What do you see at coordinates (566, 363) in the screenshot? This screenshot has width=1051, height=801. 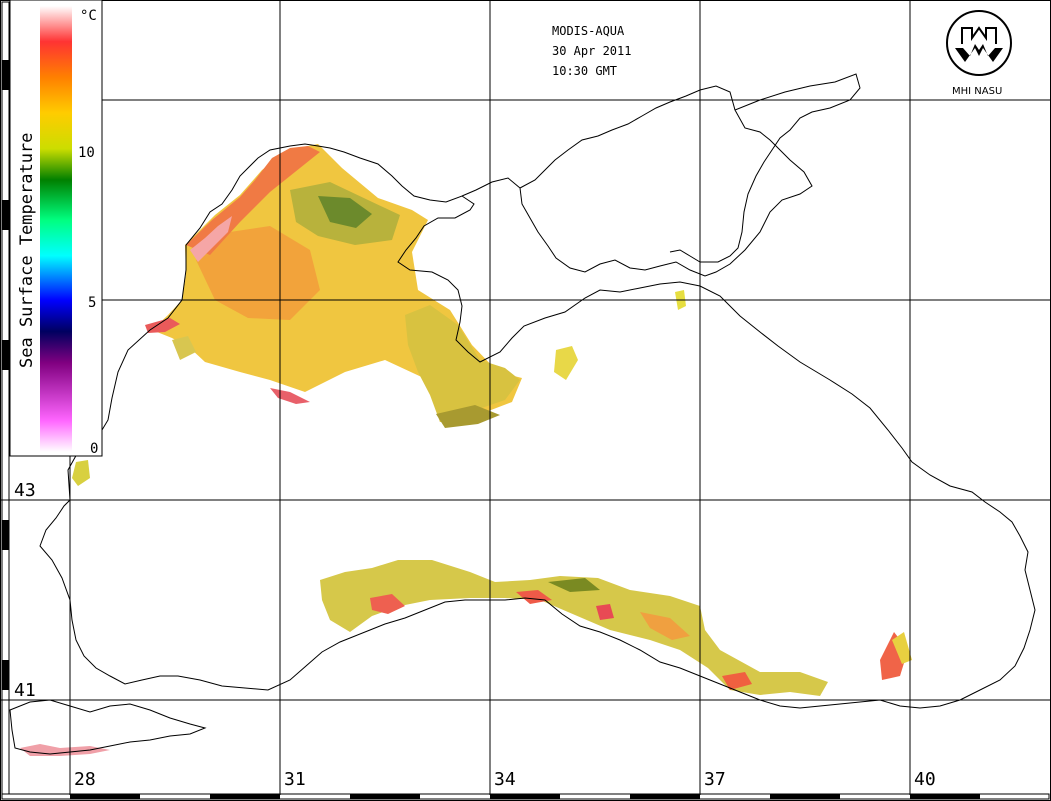 I see `sst-patch-crimea-south` at bounding box center [566, 363].